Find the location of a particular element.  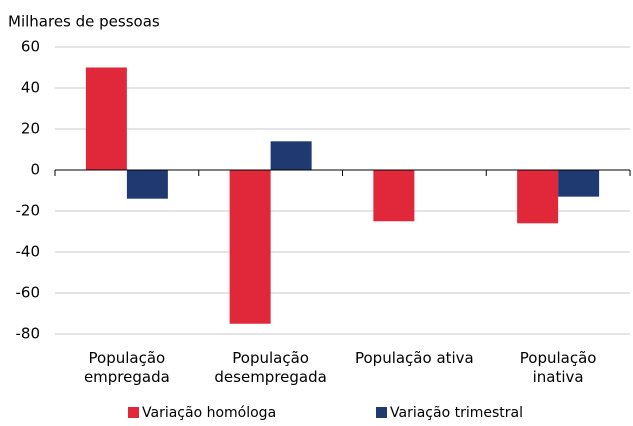

y-tick-label: -20 is located at coordinates (28, 211).